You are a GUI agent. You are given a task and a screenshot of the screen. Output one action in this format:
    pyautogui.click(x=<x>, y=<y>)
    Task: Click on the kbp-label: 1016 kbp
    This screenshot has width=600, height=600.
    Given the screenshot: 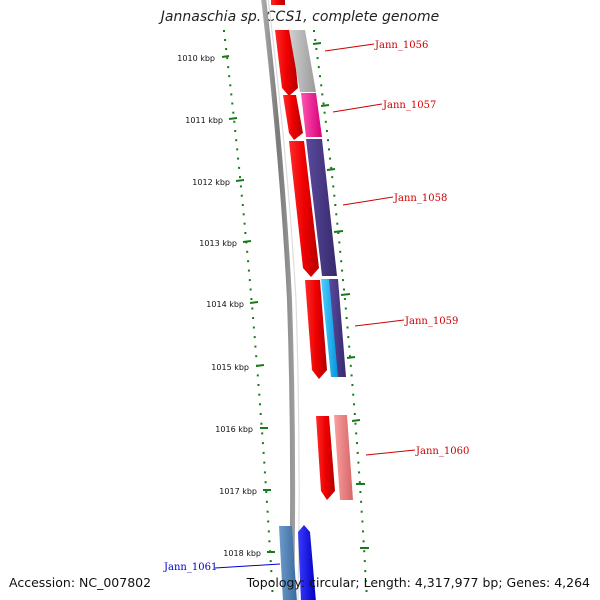 What is the action you would take?
    pyautogui.click(x=234, y=429)
    